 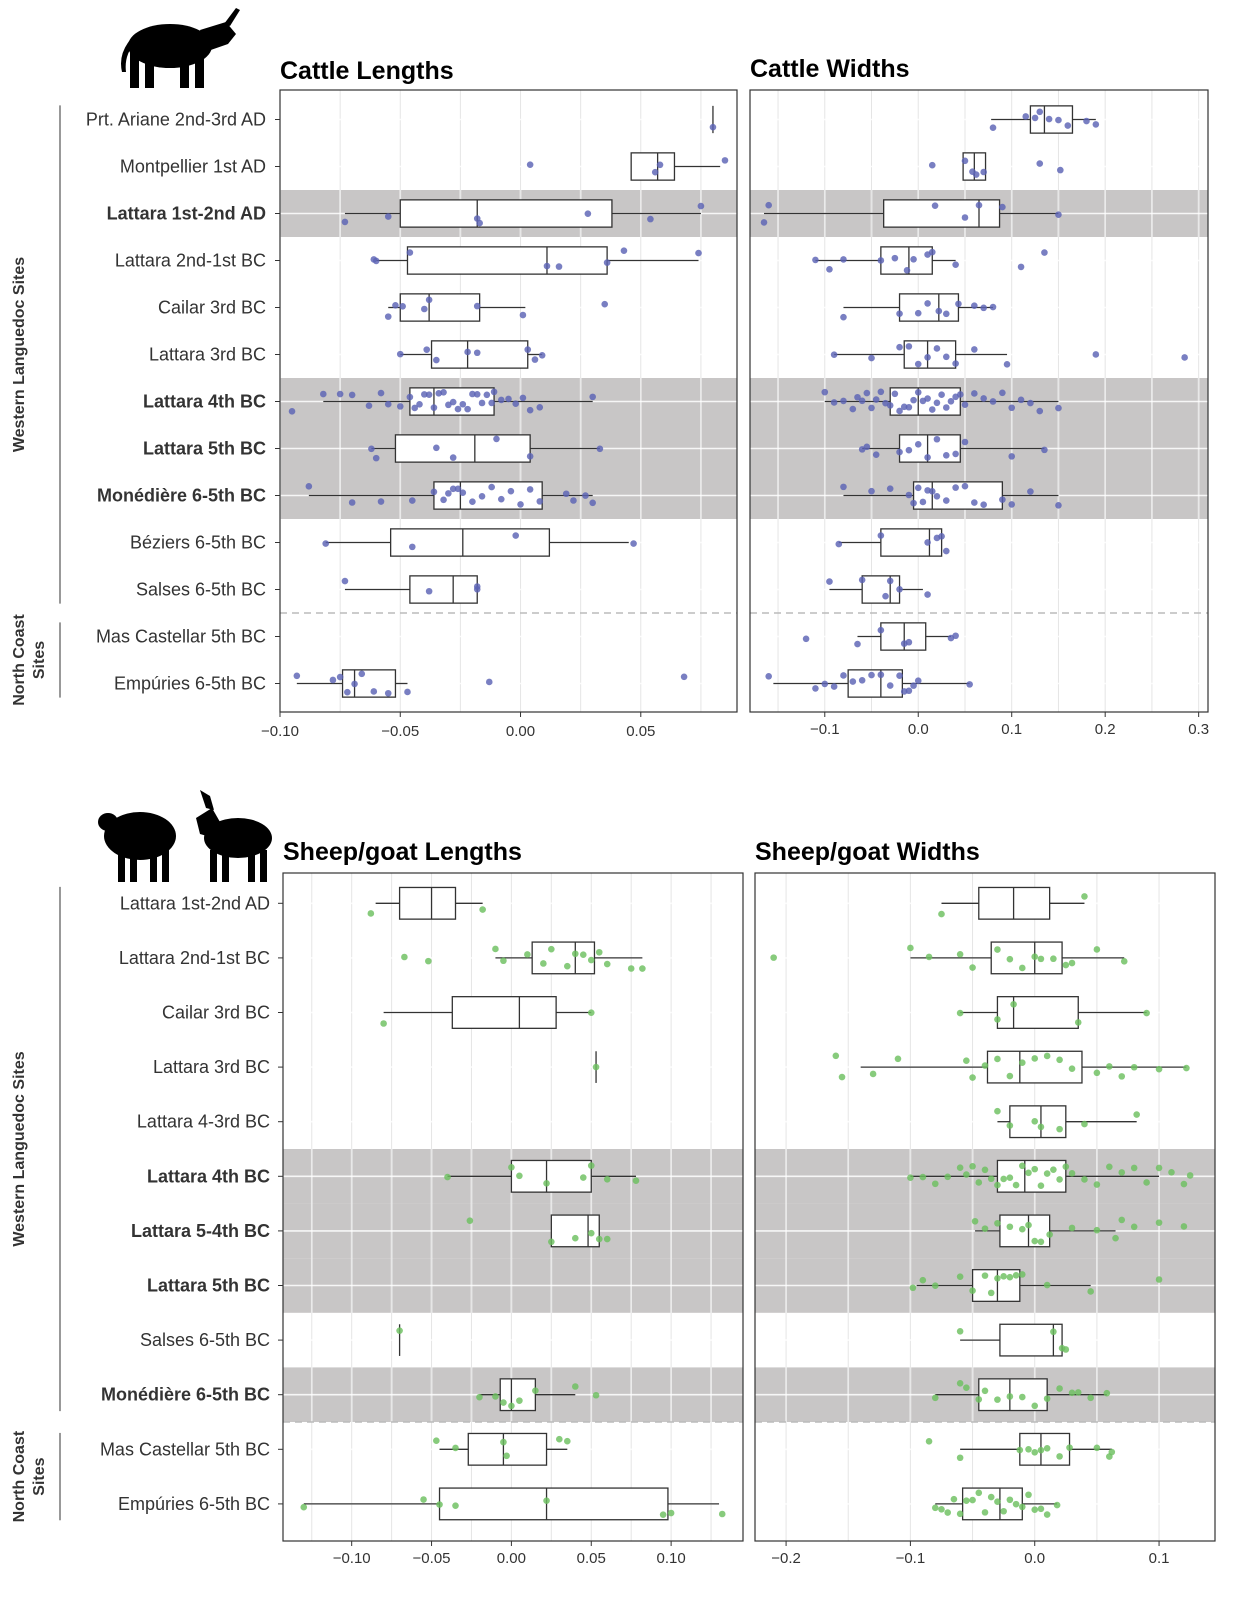 What do you see at coordinates (208, 1176) in the screenshot?
I see `category-label: Lattara 4th BC` at bounding box center [208, 1176].